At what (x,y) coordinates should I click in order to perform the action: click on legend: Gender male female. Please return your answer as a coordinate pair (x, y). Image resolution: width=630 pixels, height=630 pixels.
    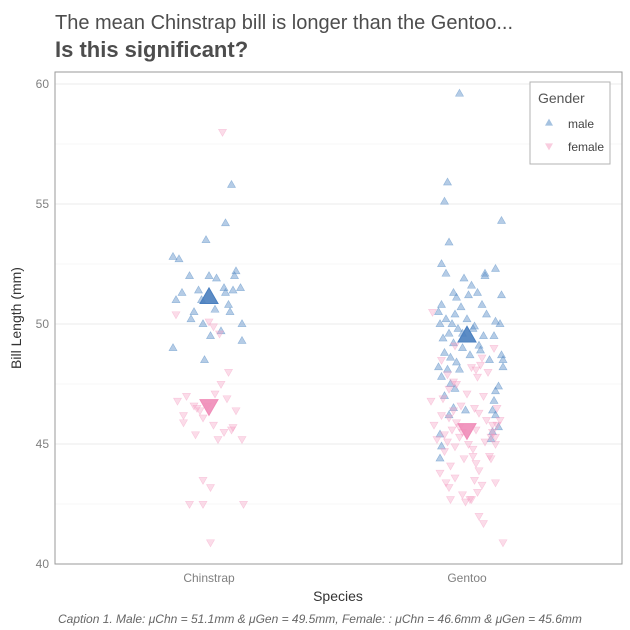
    Looking at the image, I should click on (570, 123).